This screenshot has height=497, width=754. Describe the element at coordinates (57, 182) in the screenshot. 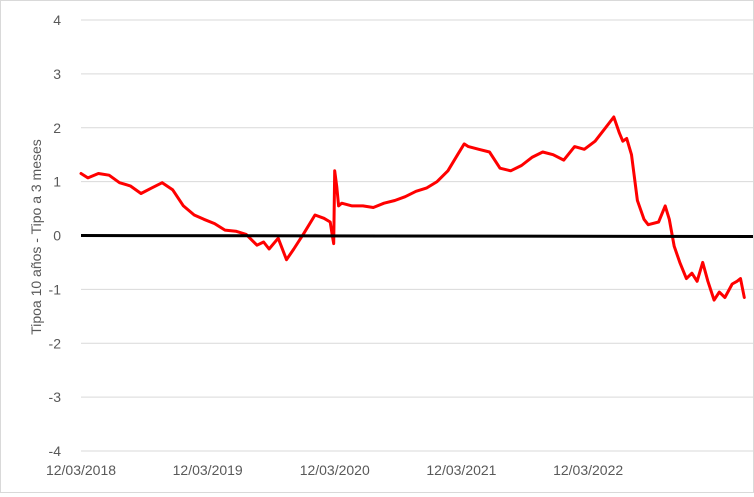

I see `y-tick-label: 1` at that location.